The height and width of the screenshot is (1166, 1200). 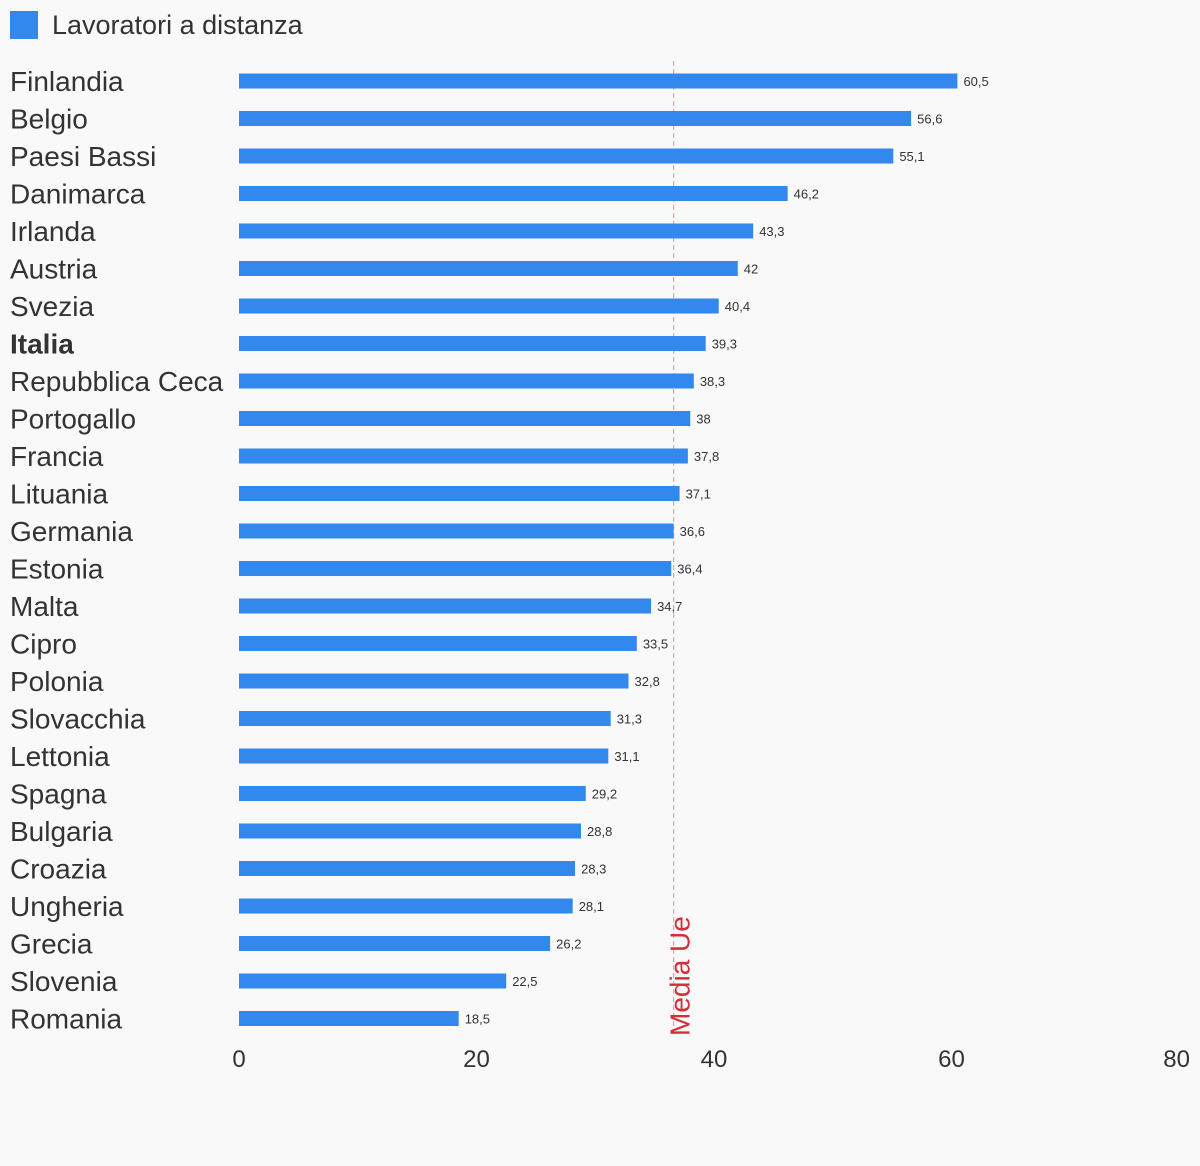 What do you see at coordinates (593, 869) in the screenshot?
I see `value-label: 28,3` at bounding box center [593, 869].